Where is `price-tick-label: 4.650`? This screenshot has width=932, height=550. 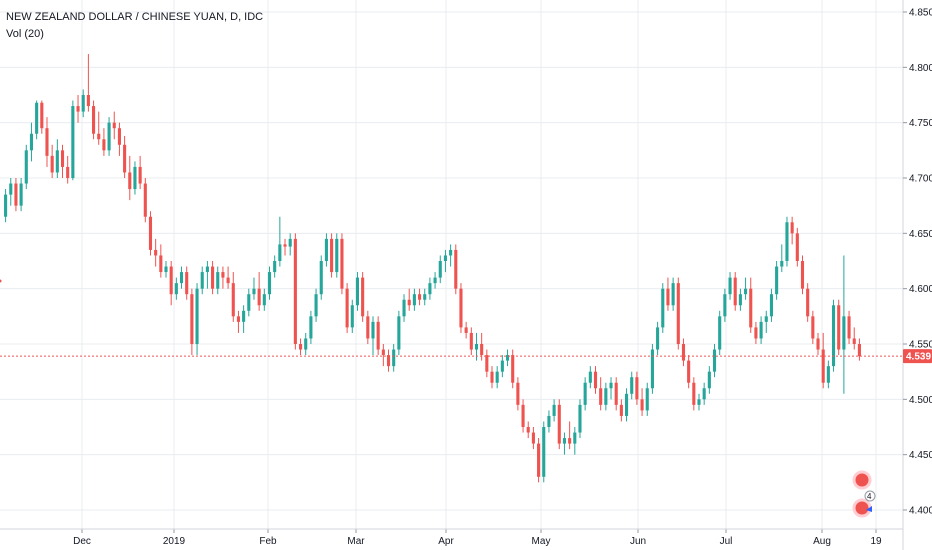 price-tick-label: 4.650 is located at coordinates (920, 234).